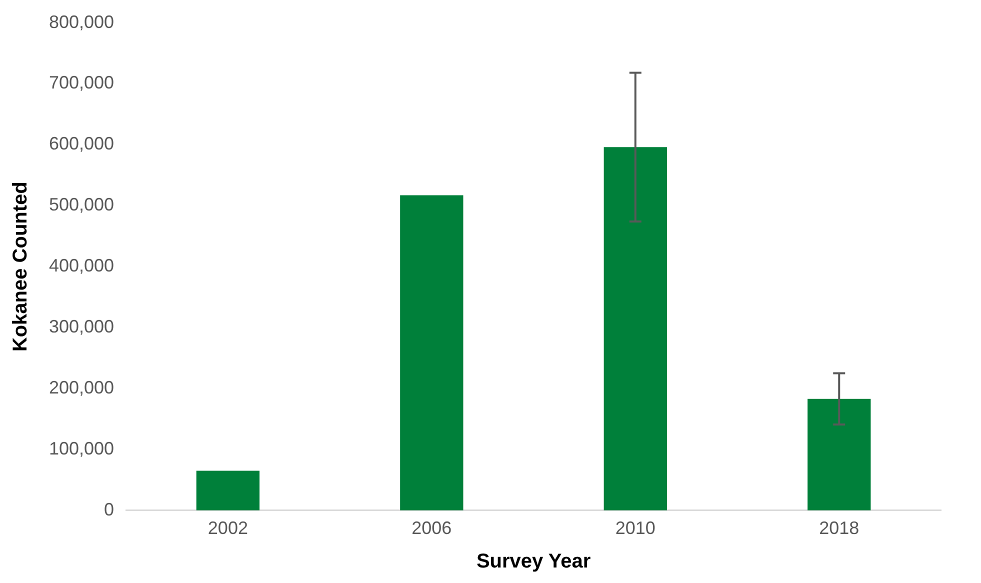  I want to click on y-tick-label: 200,000, so click(81, 387).